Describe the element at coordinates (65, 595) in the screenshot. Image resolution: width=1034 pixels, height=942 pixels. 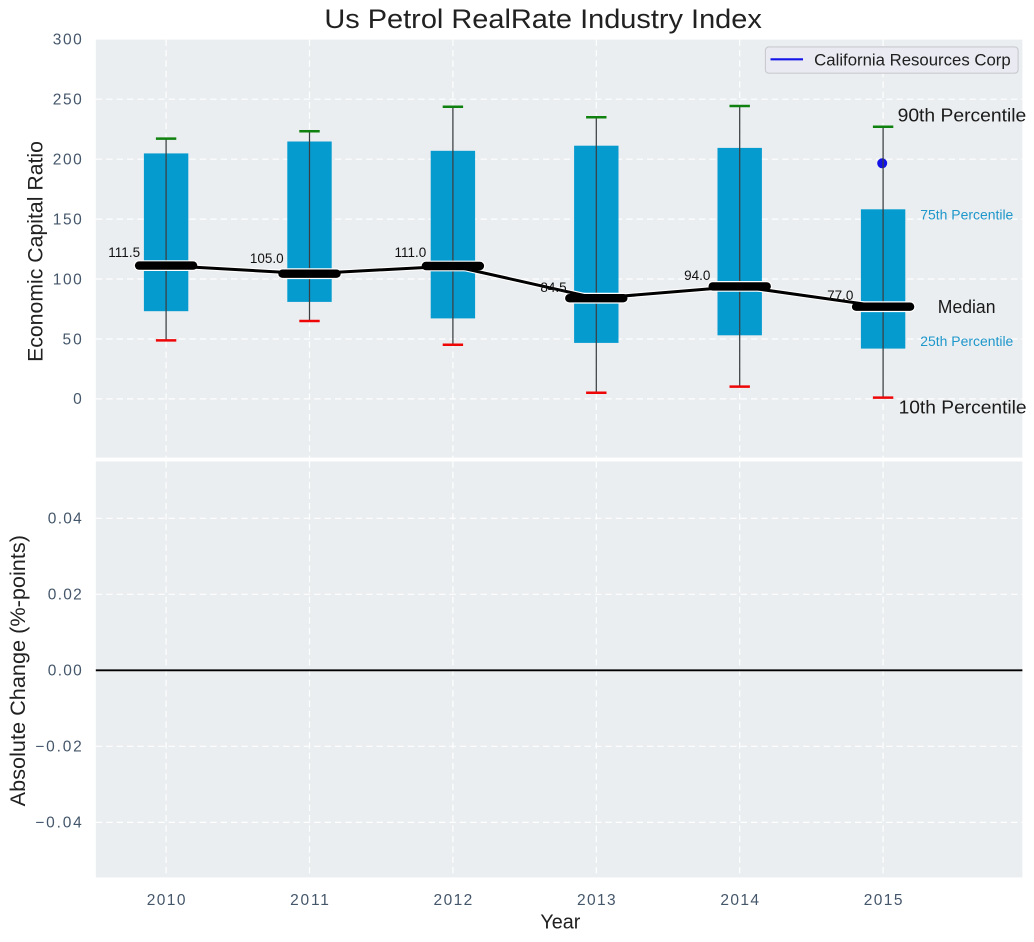
I see `svg-text: 0.02` at that location.